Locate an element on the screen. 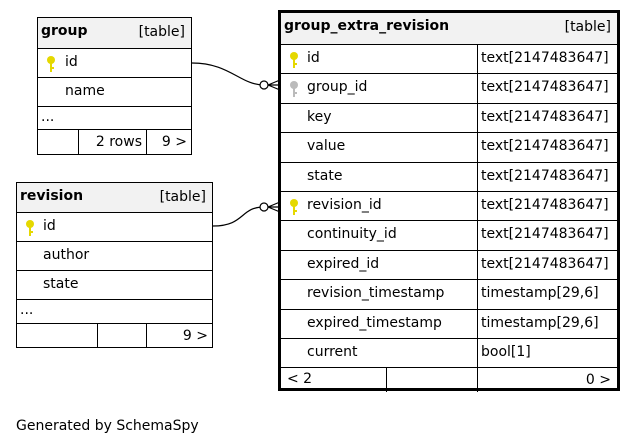  row-count-cell: 2 rows is located at coordinates (112, 142).